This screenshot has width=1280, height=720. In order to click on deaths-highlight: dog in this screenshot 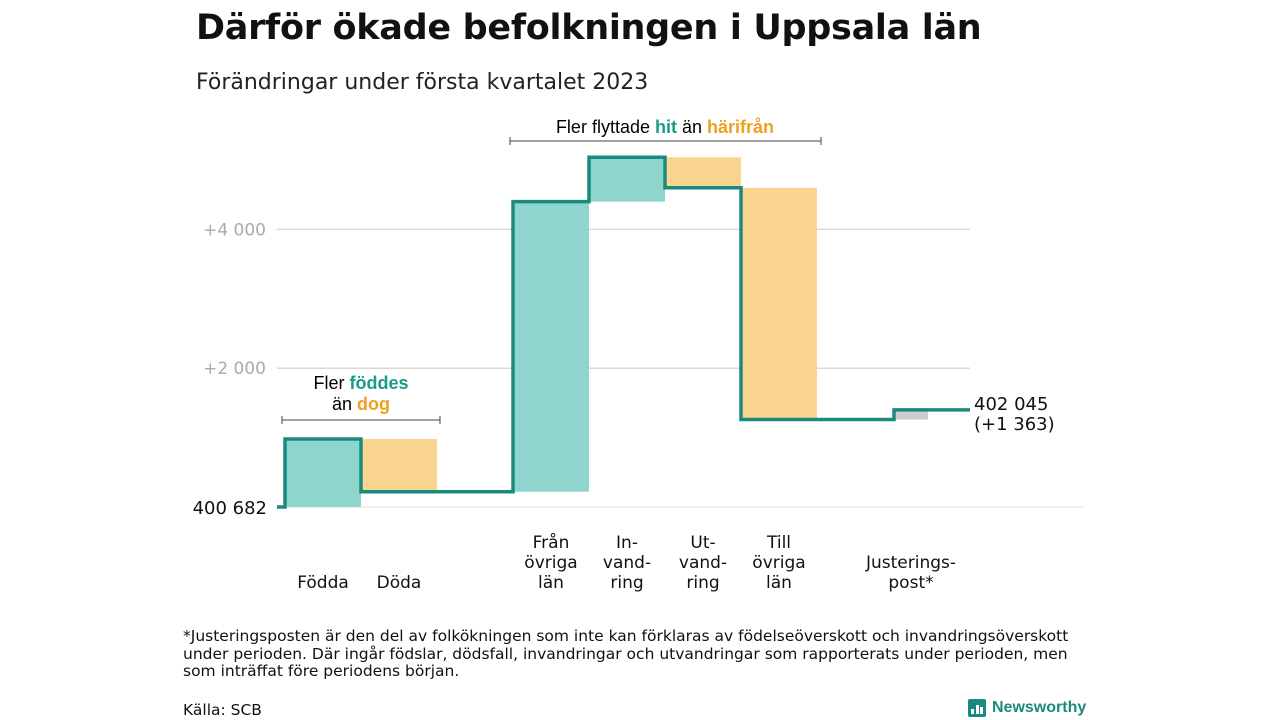, I will do `click(373, 404)`.